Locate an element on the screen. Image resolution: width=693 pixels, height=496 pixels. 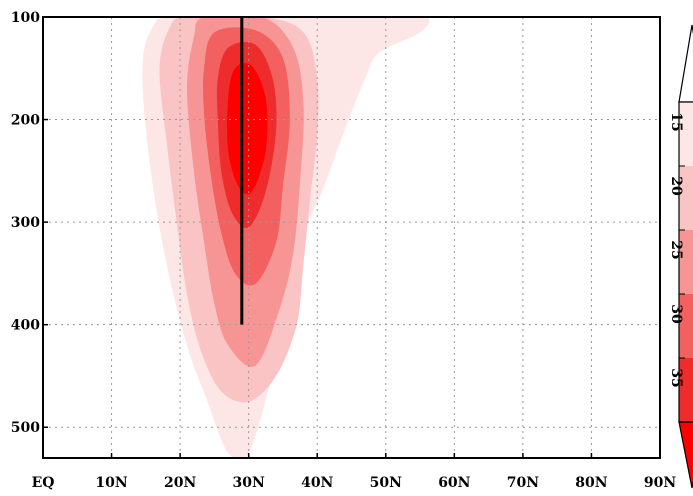
colorbar-border is located at coordinates (685, 262).